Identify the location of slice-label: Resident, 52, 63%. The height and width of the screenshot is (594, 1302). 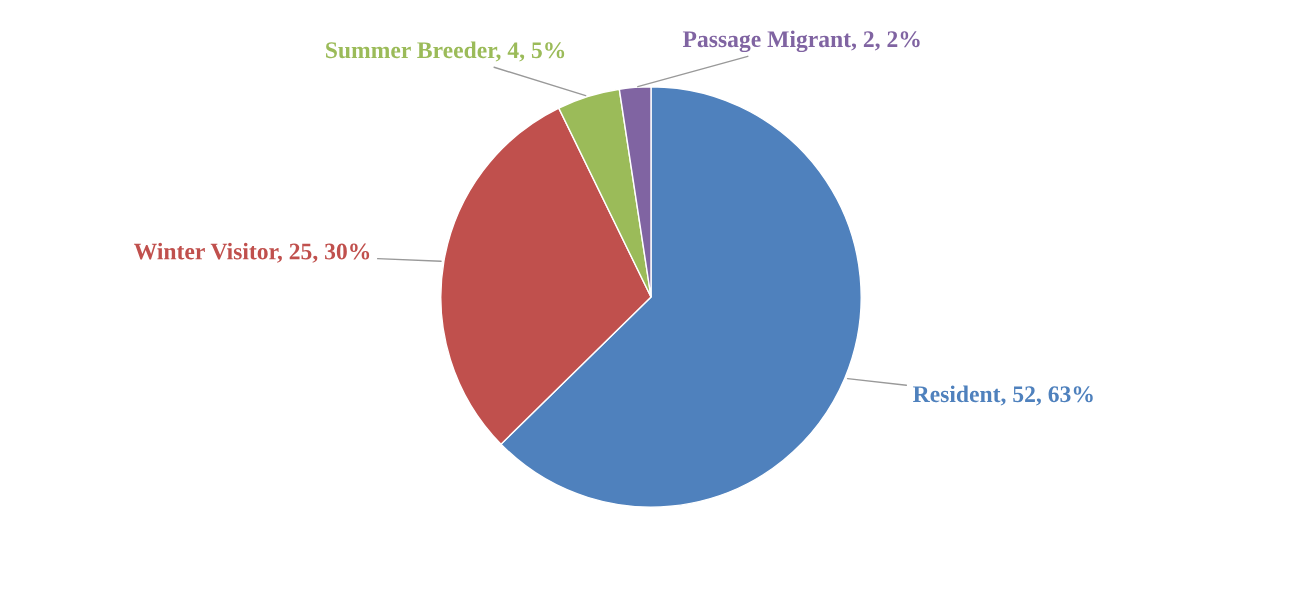
(1003, 395).